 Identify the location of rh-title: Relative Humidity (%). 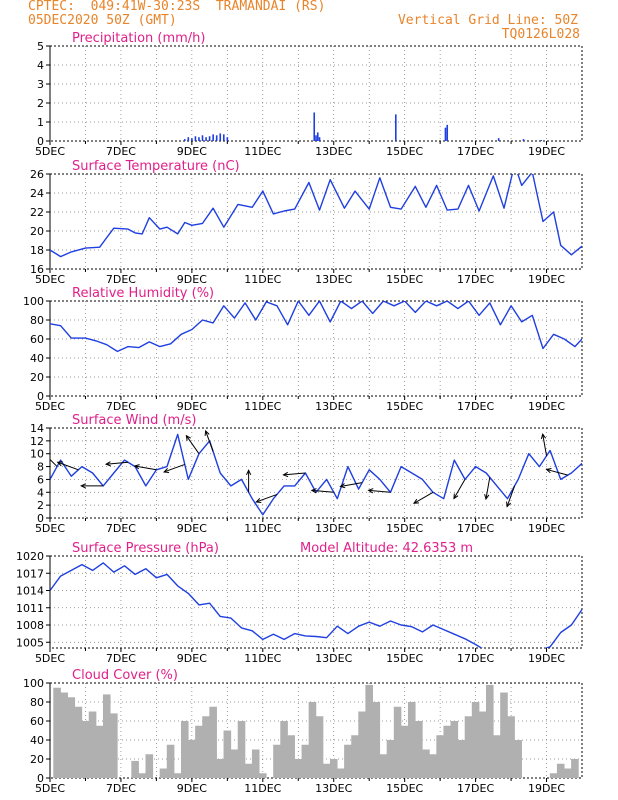
(143, 293).